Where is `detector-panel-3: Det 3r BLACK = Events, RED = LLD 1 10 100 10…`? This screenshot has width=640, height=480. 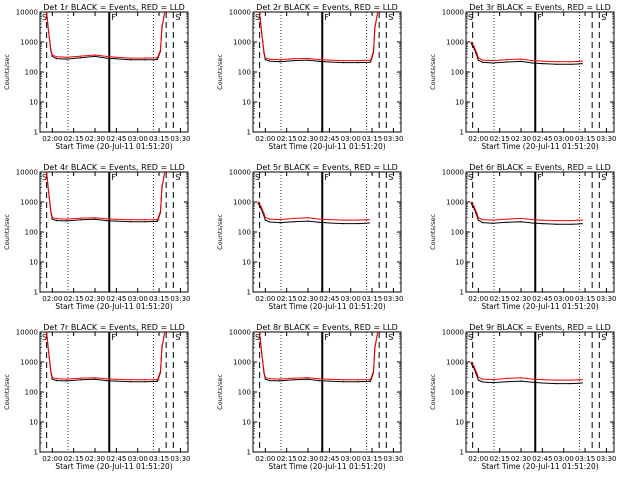 detector-panel-3: Det 3r BLACK = Events, RED = LLD 1 10 100 10… is located at coordinates (523, 77).